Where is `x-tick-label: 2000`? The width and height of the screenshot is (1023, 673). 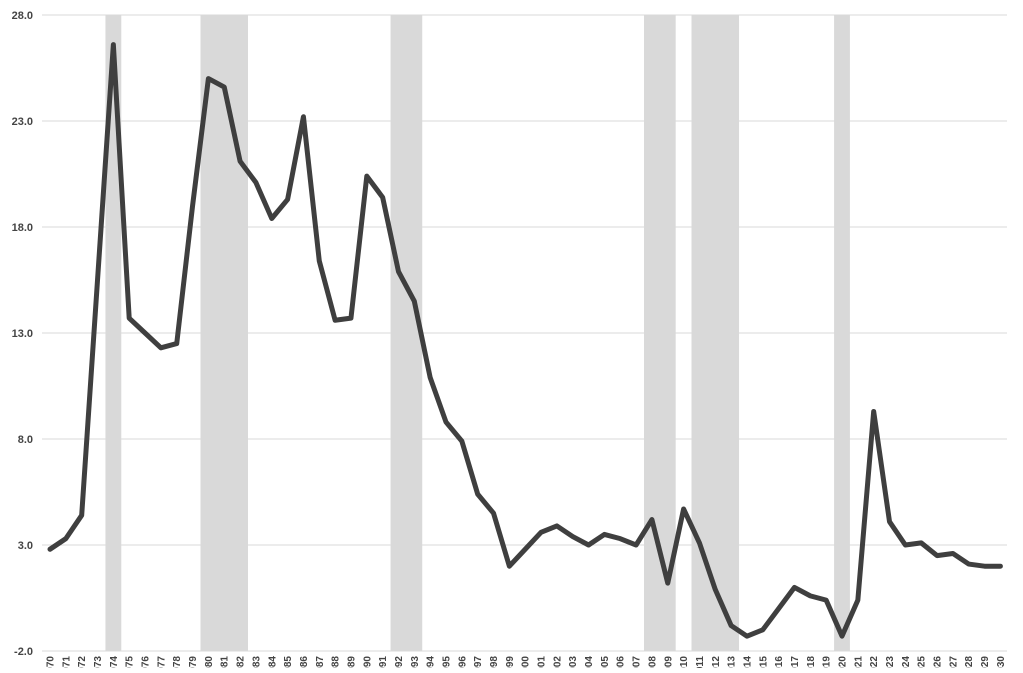
x-tick-label: 2000 is located at coordinates (526, 662).